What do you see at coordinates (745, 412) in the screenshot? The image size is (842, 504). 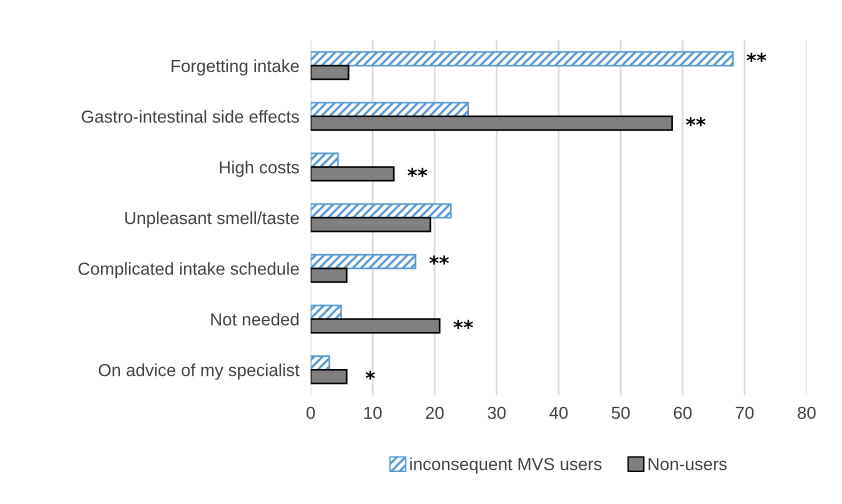 I see `x-tick-label: 70` at bounding box center [745, 412].